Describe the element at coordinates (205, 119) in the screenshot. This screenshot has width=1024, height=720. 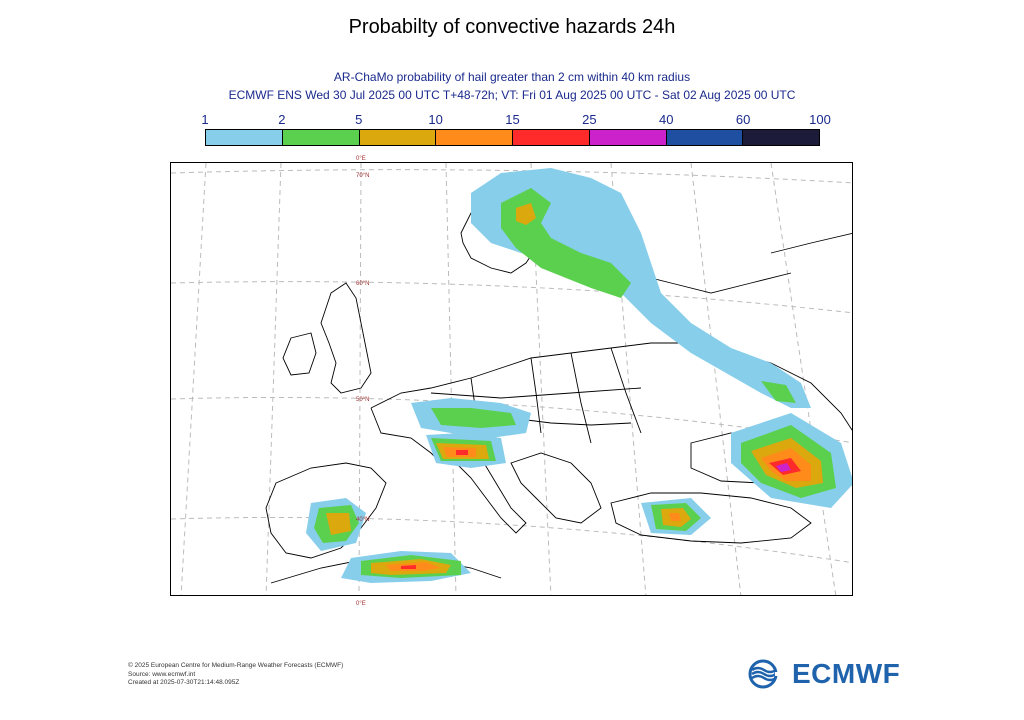
I see `legend-tick: 1` at that location.